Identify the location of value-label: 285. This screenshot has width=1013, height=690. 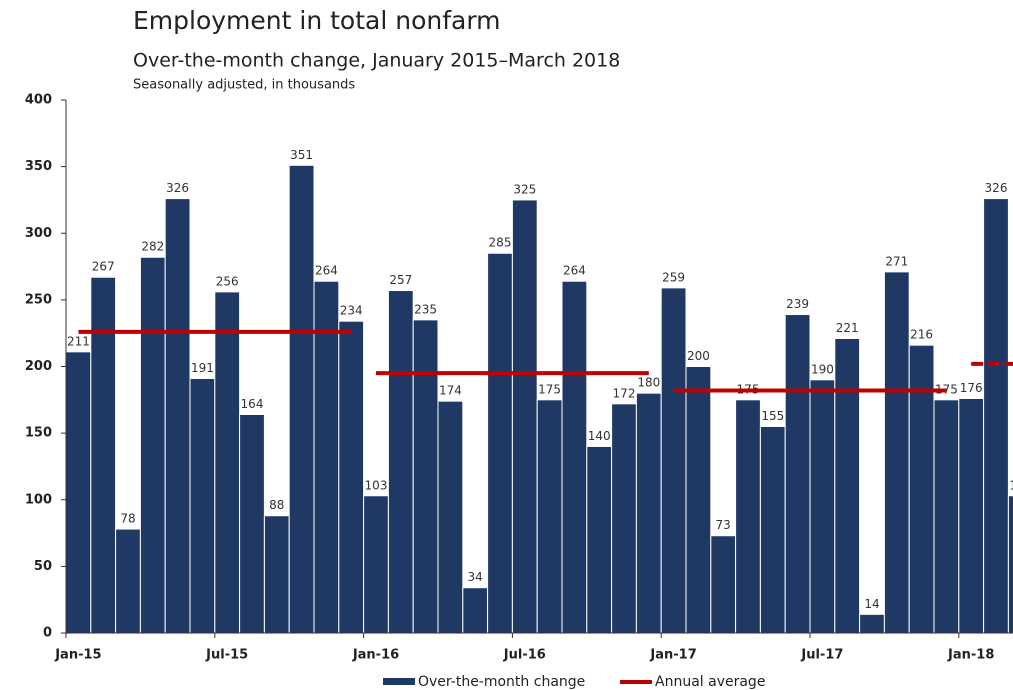
(500, 243).